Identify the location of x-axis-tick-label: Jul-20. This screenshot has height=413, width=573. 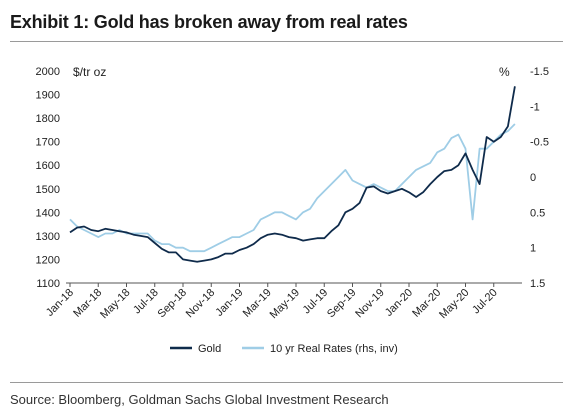
(485, 302).